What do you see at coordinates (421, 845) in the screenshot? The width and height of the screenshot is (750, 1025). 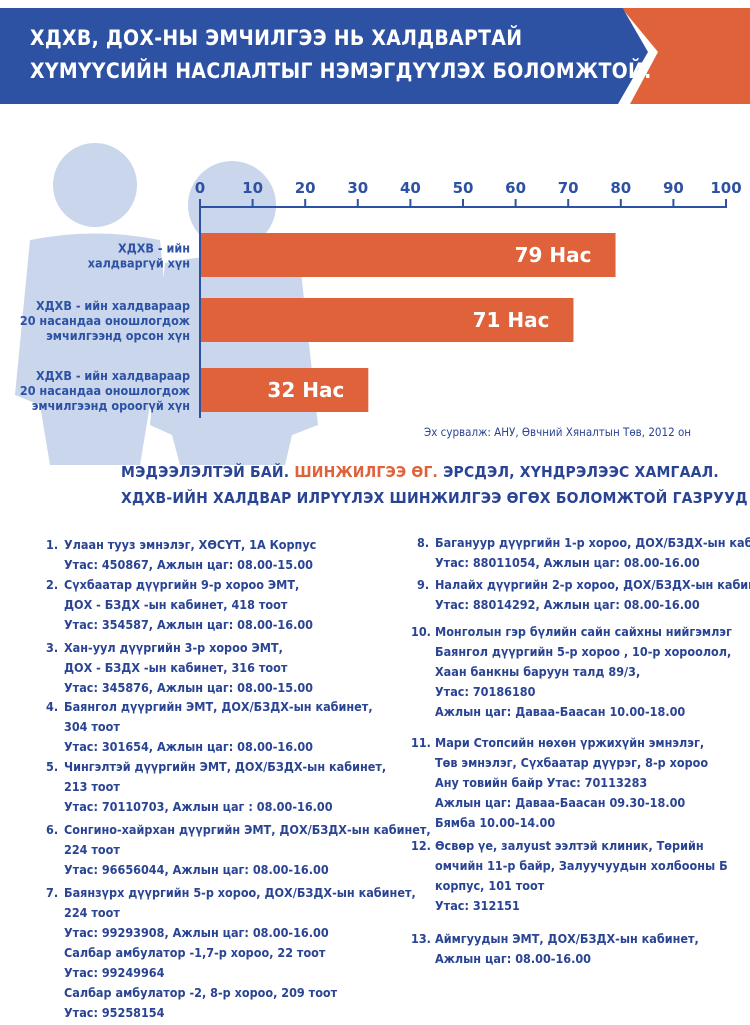 I see `location-number: 12.` at bounding box center [421, 845].